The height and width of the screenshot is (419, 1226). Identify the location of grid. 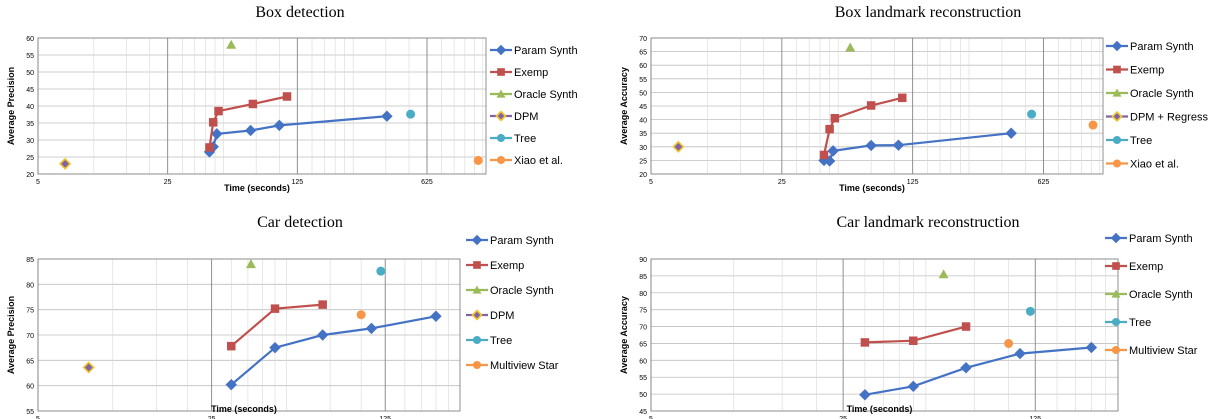
(261, 106).